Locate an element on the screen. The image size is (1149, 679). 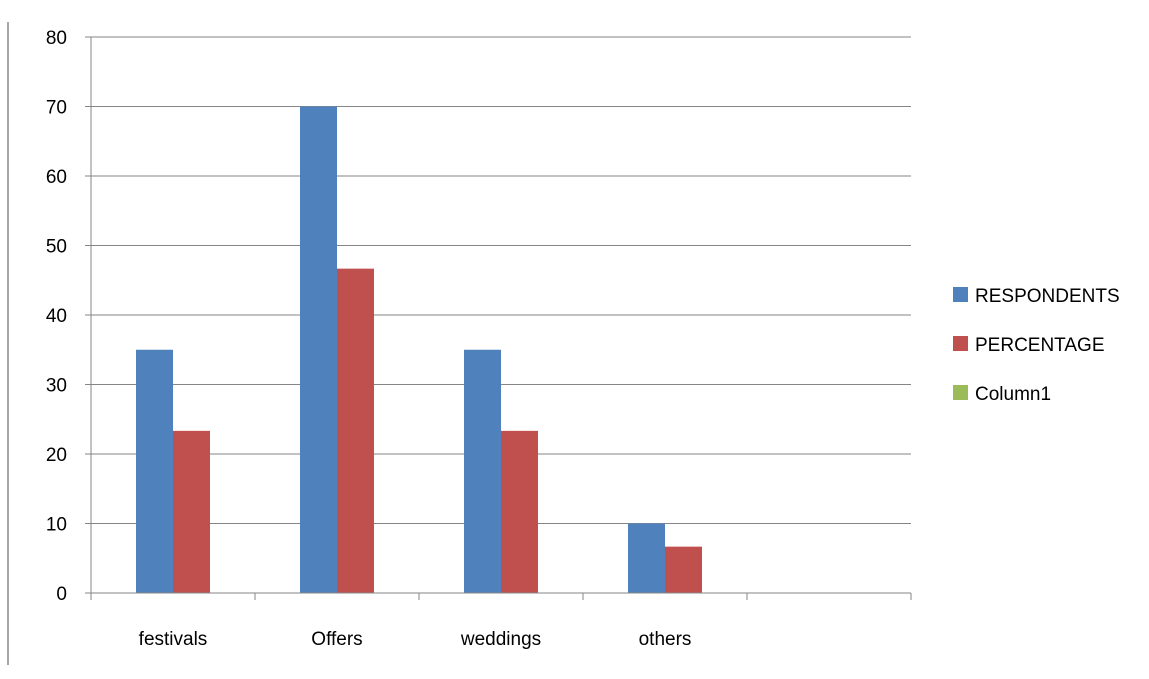
legend-label: PERCENTAGE is located at coordinates (1040, 345).